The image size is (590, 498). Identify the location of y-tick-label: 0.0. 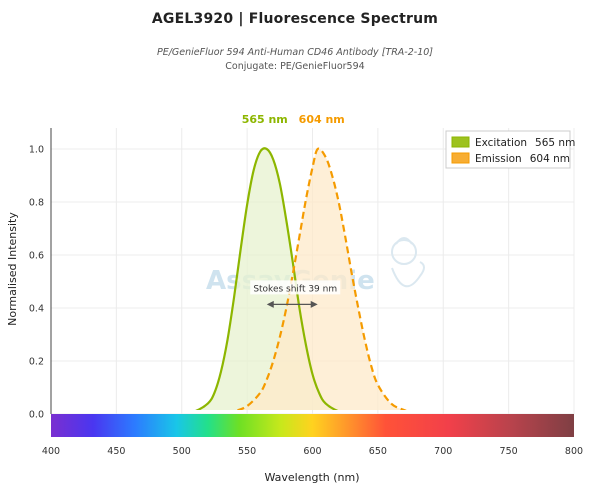
(36, 415).